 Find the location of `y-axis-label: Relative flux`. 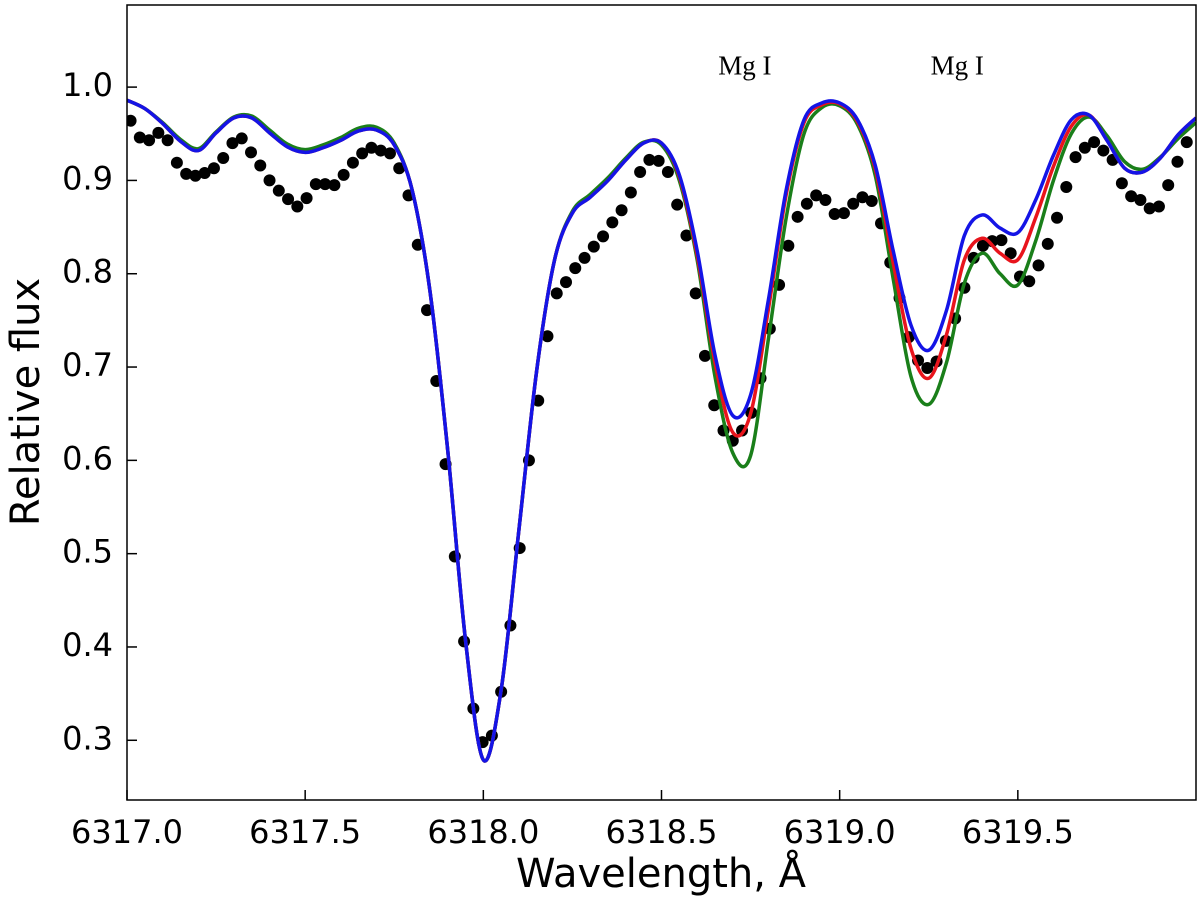

y-axis-label: Relative flux is located at coordinates (26, 402).